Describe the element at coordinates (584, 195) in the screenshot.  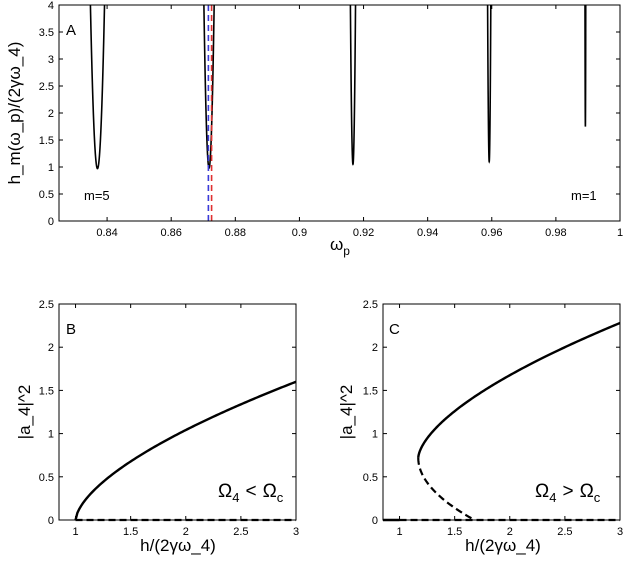
I see `panel-a-m1-annotation: m=1` at that location.